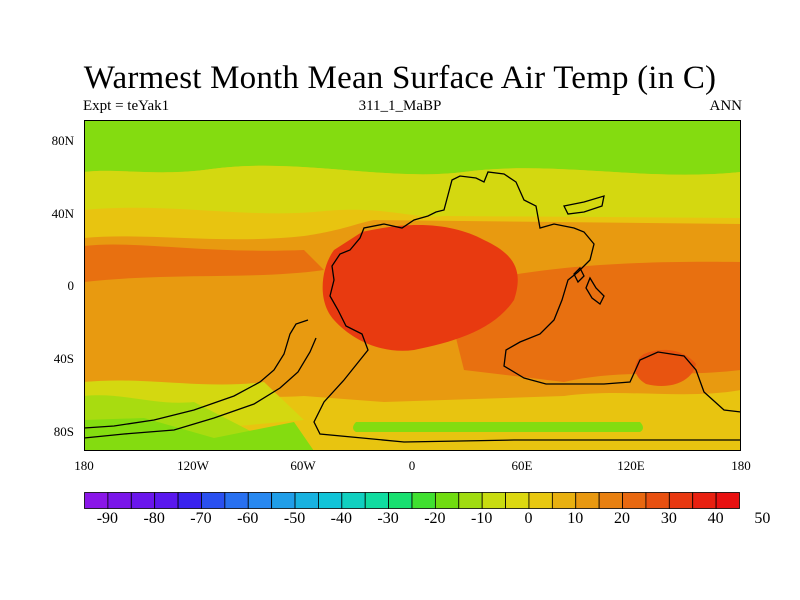  What do you see at coordinates (71, 285) in the screenshot?
I see `lat-label-0: 0` at bounding box center [71, 285].